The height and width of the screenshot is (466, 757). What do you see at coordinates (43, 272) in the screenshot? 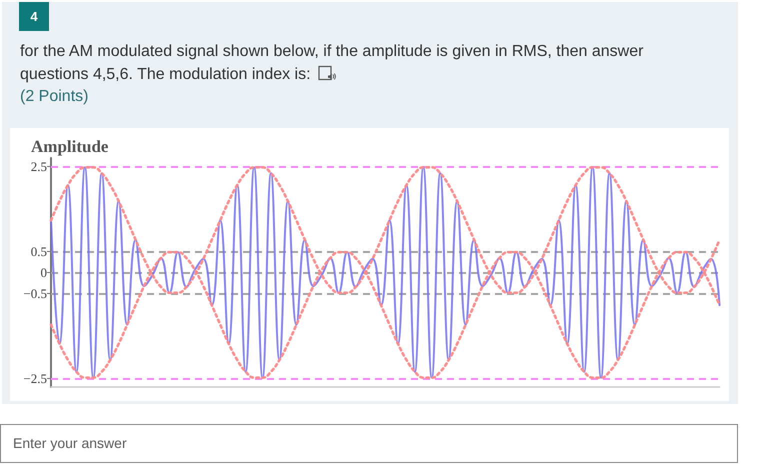
I see `y-tick-label: 0` at bounding box center [43, 272].